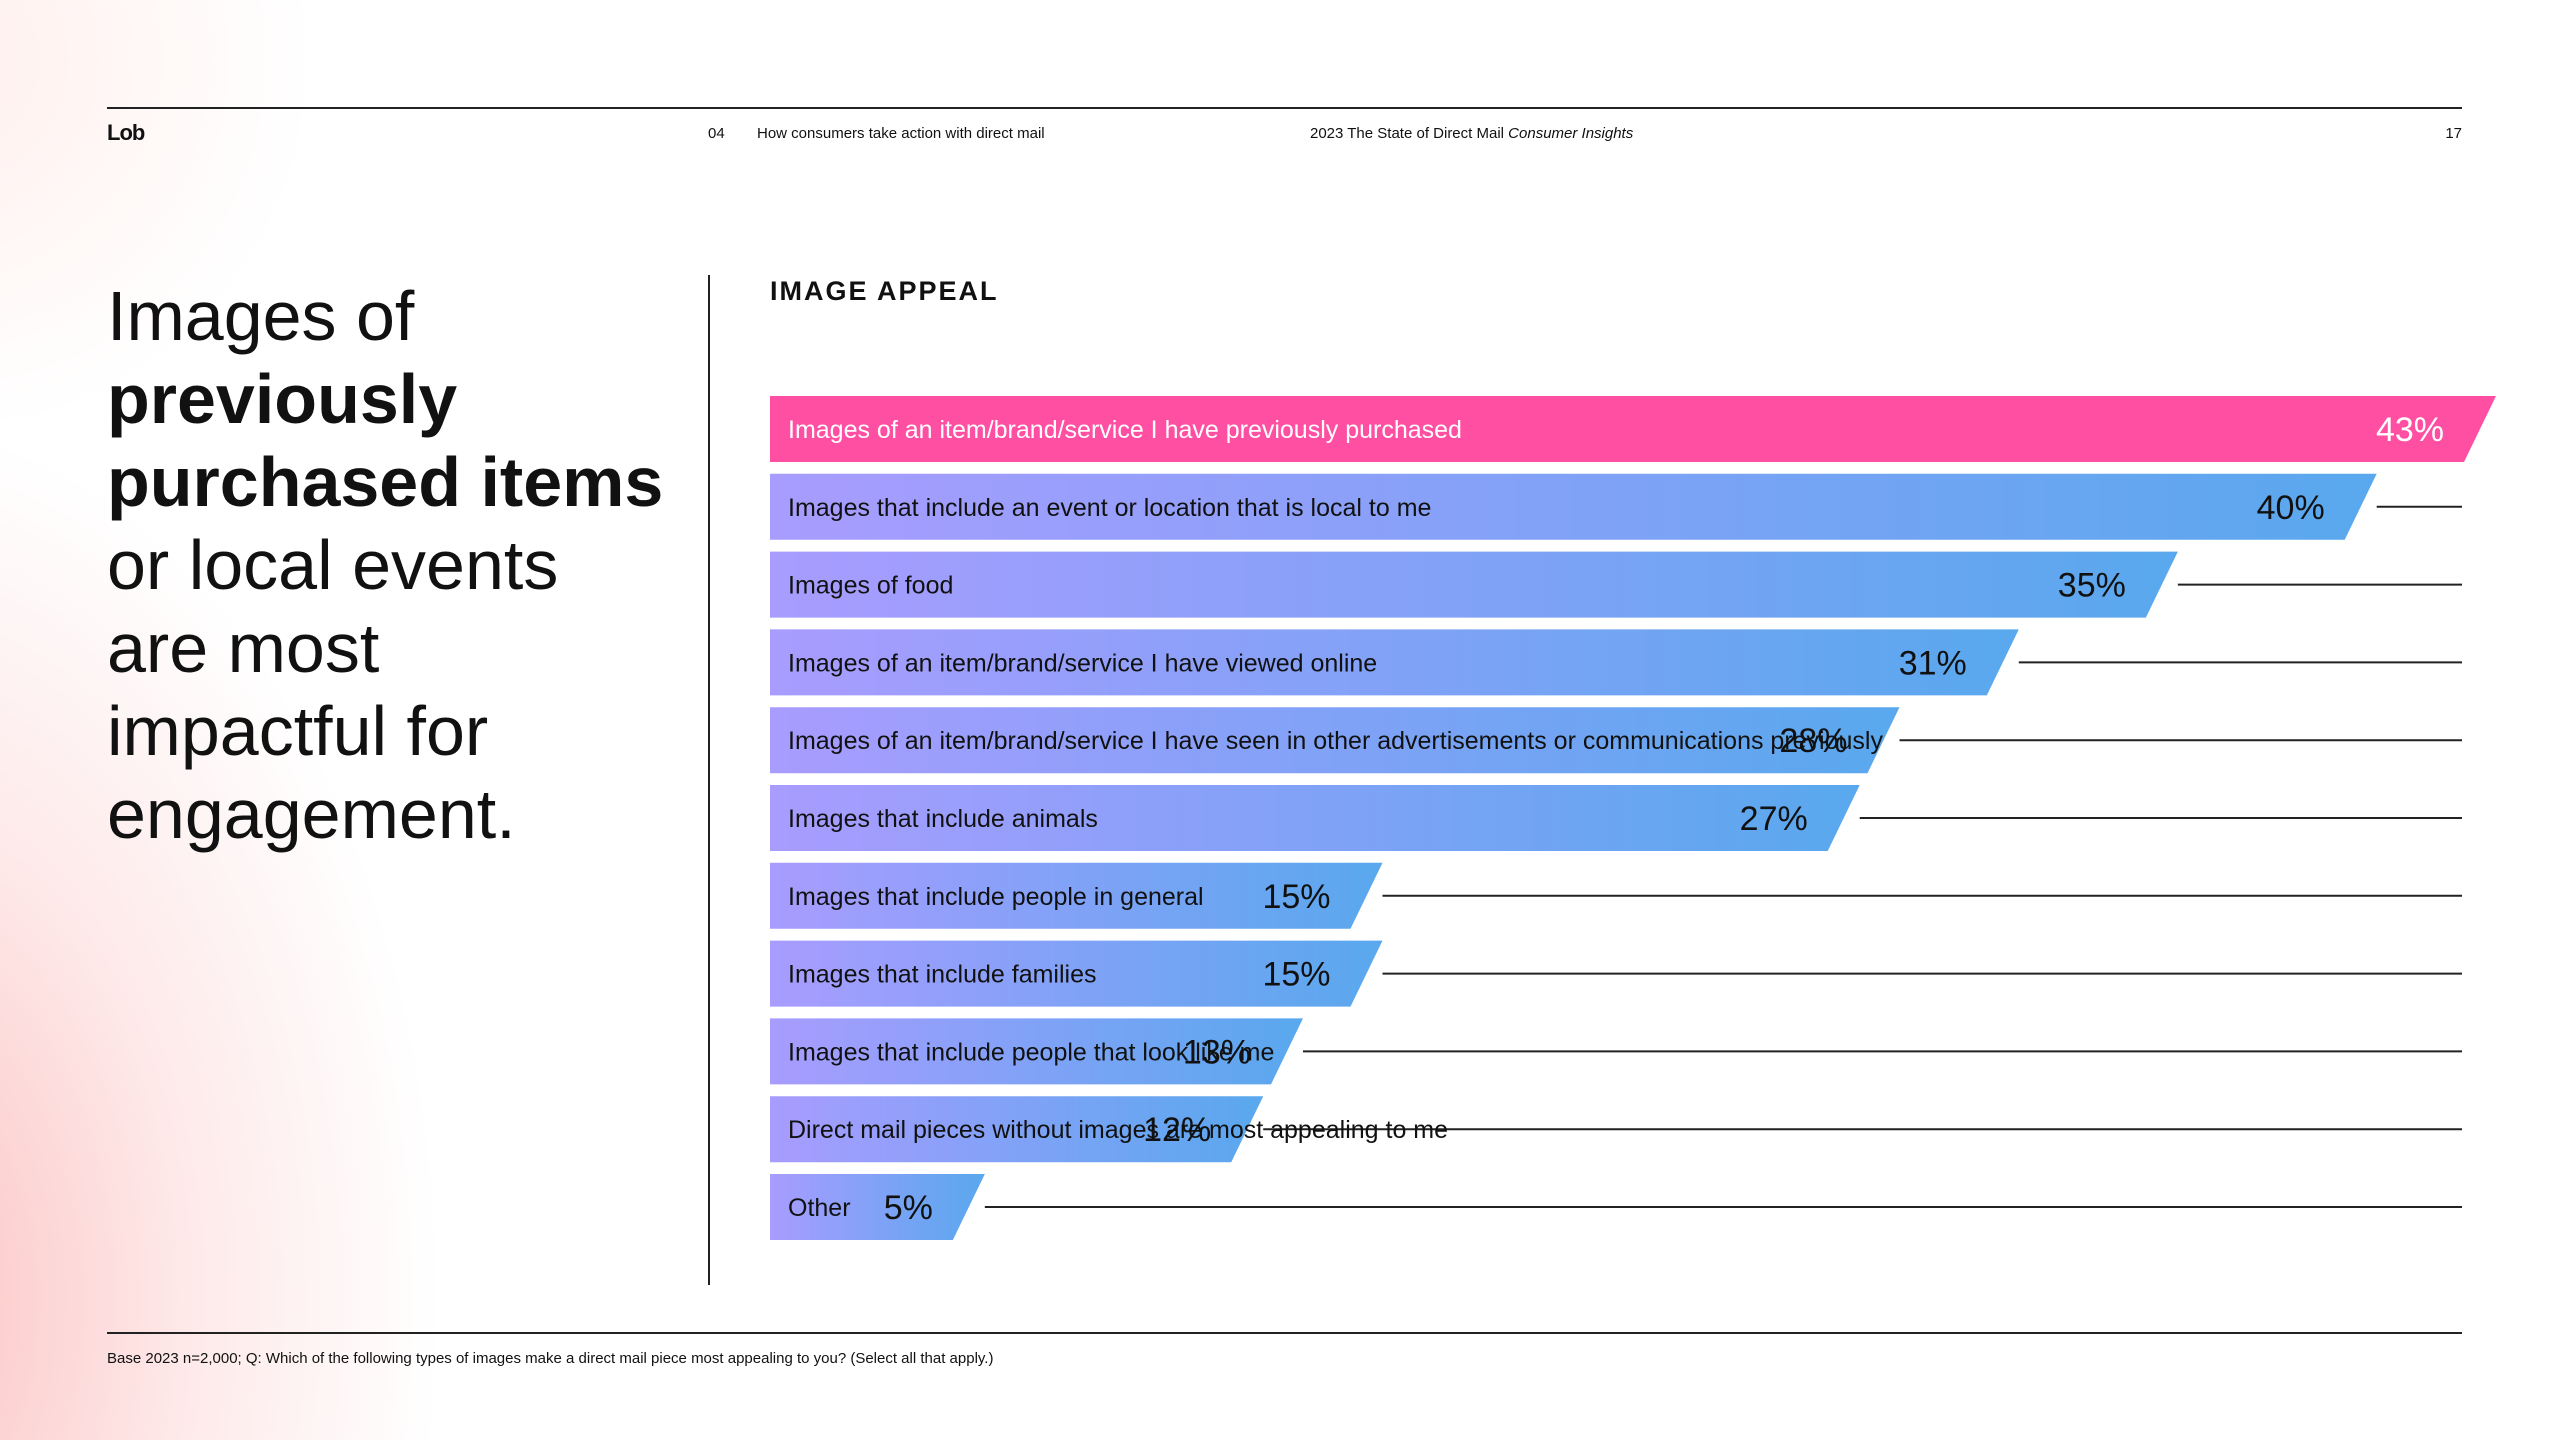 This screenshot has width=2560, height=1440. Describe the element at coordinates (943, 819) in the screenshot. I see `bar-label: Images that include animals` at that location.